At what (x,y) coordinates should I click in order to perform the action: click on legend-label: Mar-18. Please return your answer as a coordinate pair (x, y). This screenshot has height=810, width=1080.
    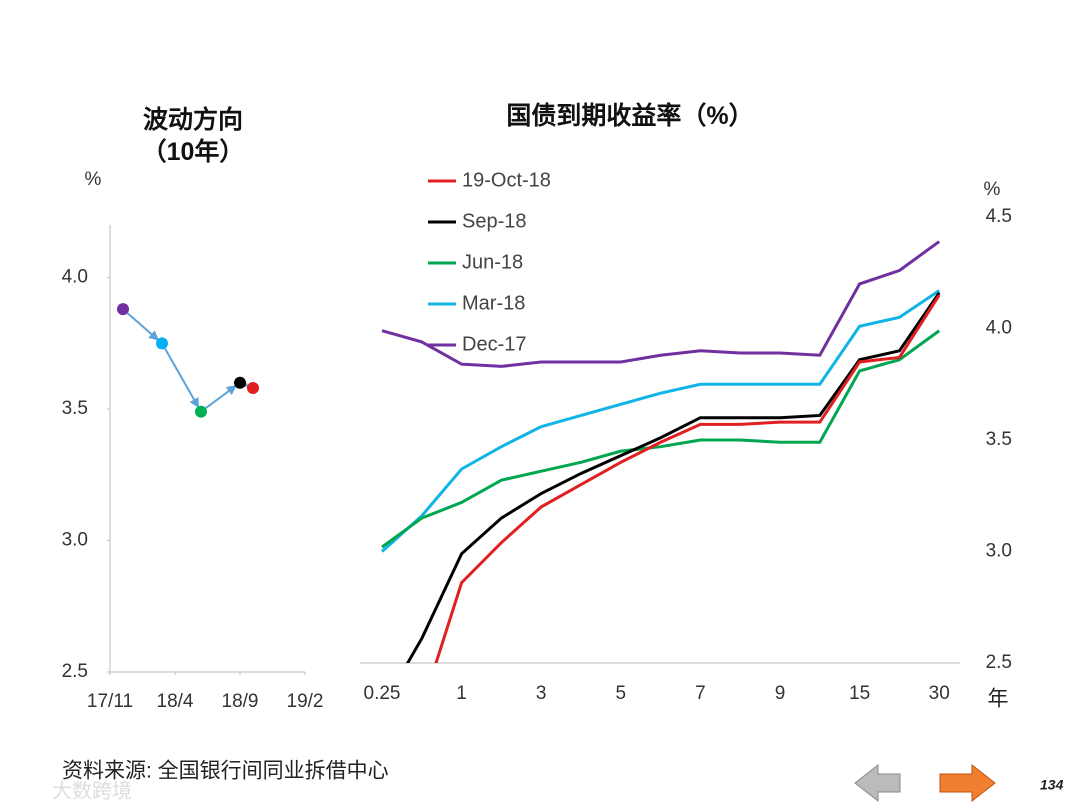
    Looking at the image, I should click on (493, 303).